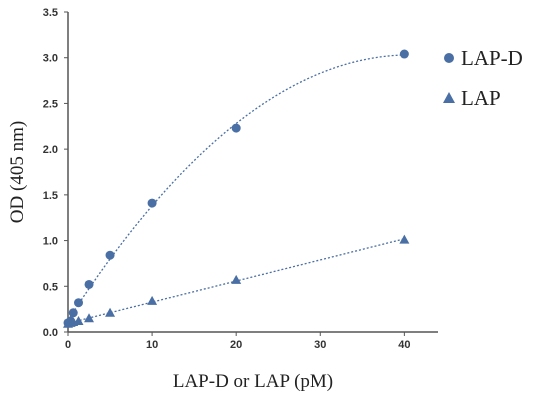 The image size is (535, 404). What do you see at coordinates (481, 98) in the screenshot?
I see `legend-lap-label: LAP` at bounding box center [481, 98].